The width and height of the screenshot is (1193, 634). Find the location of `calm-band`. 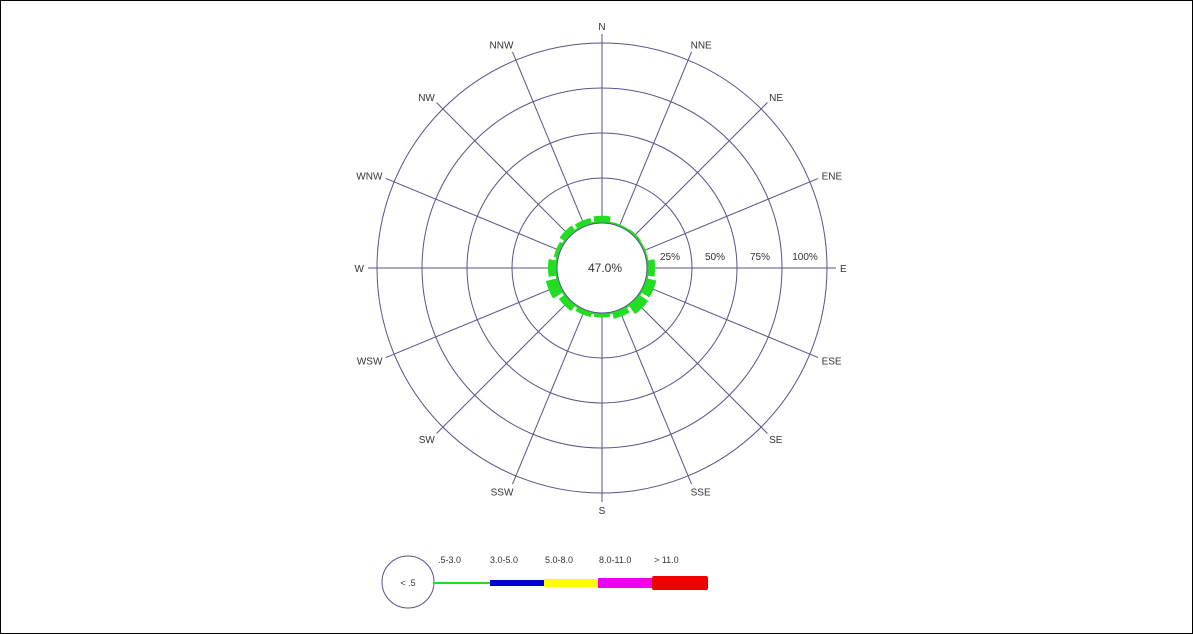

calm-band is located at coordinates (602, 268).